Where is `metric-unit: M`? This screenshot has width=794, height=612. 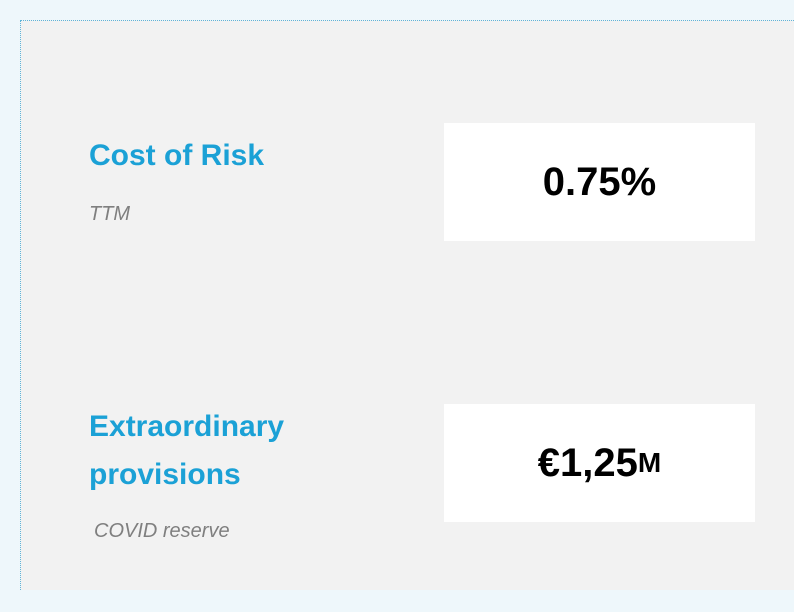
metric-unit: M is located at coordinates (649, 462).